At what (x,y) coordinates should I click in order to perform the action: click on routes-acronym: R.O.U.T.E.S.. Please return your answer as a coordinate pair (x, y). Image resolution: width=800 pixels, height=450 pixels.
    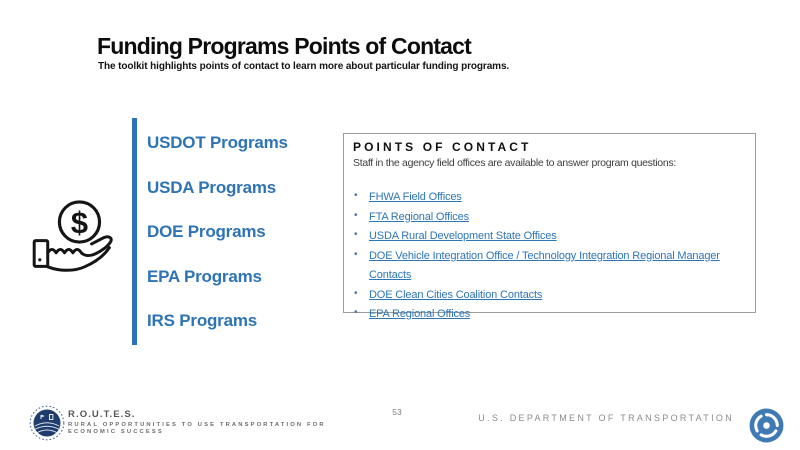
    Looking at the image, I should click on (102, 414).